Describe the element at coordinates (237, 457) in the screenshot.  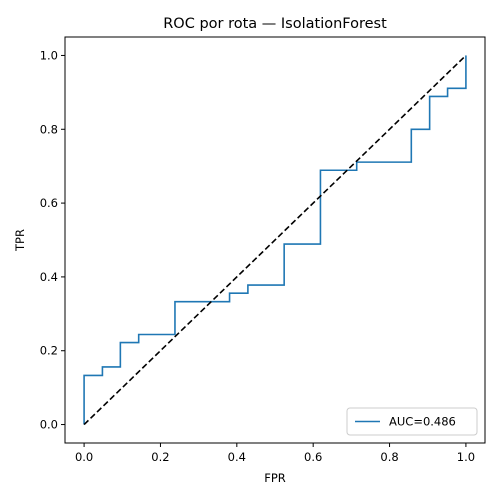
I see `x-tick-label: 0.4` at that location.